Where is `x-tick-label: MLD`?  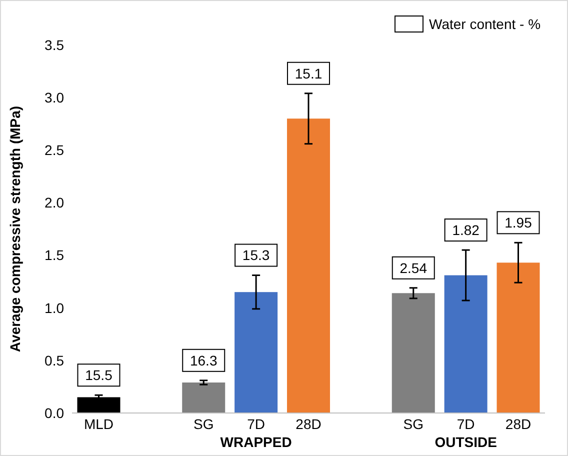 x-tick-label: MLD is located at coordinates (99, 424).